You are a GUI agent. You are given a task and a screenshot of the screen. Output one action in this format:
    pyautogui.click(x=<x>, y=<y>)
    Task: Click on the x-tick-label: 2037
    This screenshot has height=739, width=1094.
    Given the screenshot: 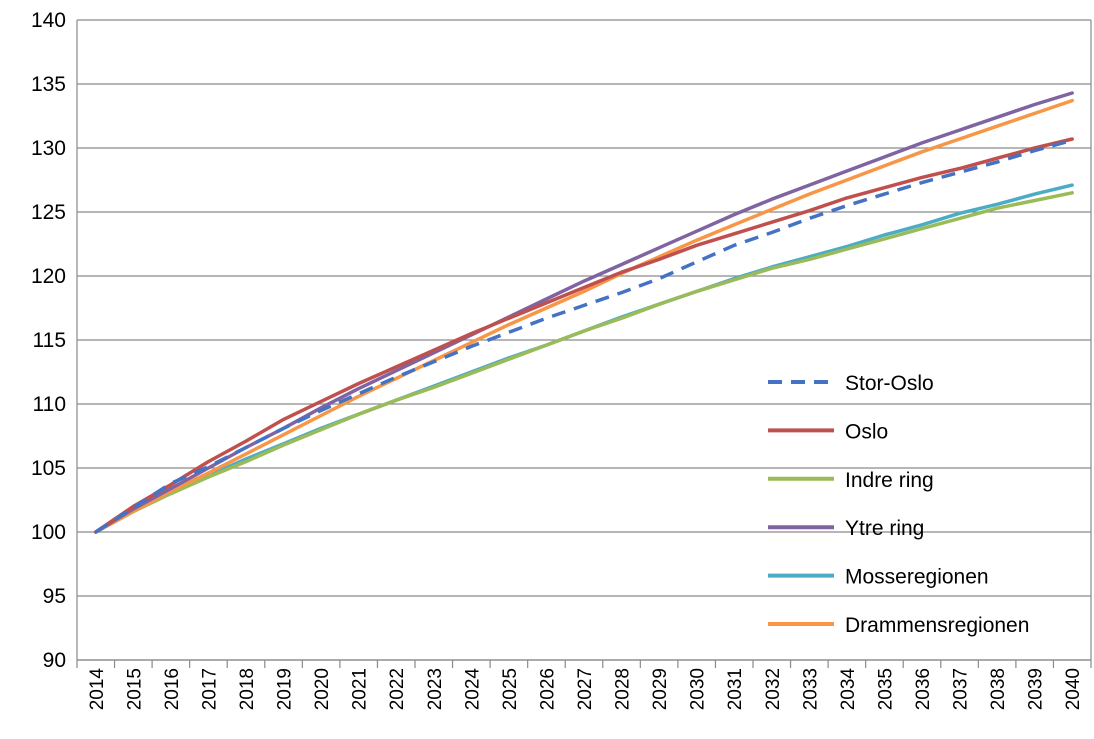 What is the action you would take?
    pyautogui.click(x=961, y=689)
    